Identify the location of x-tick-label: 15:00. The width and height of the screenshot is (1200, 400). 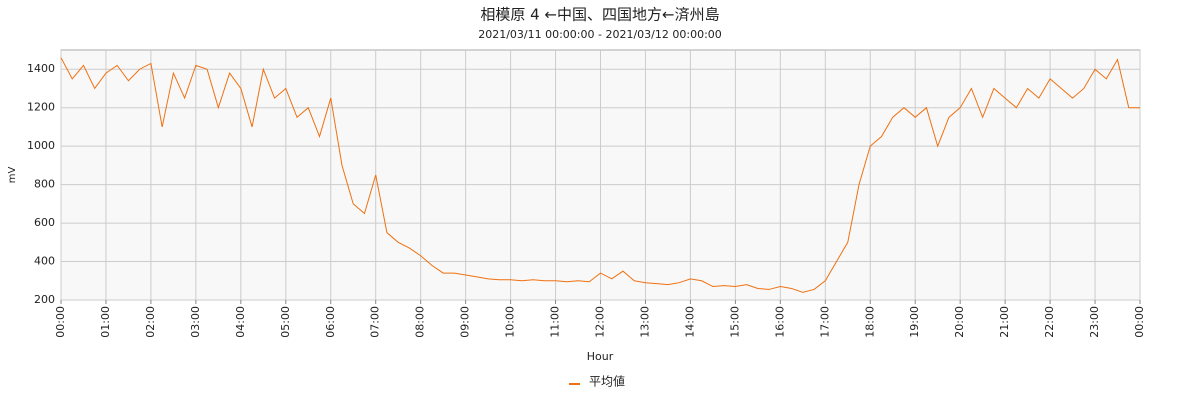
(734, 322).